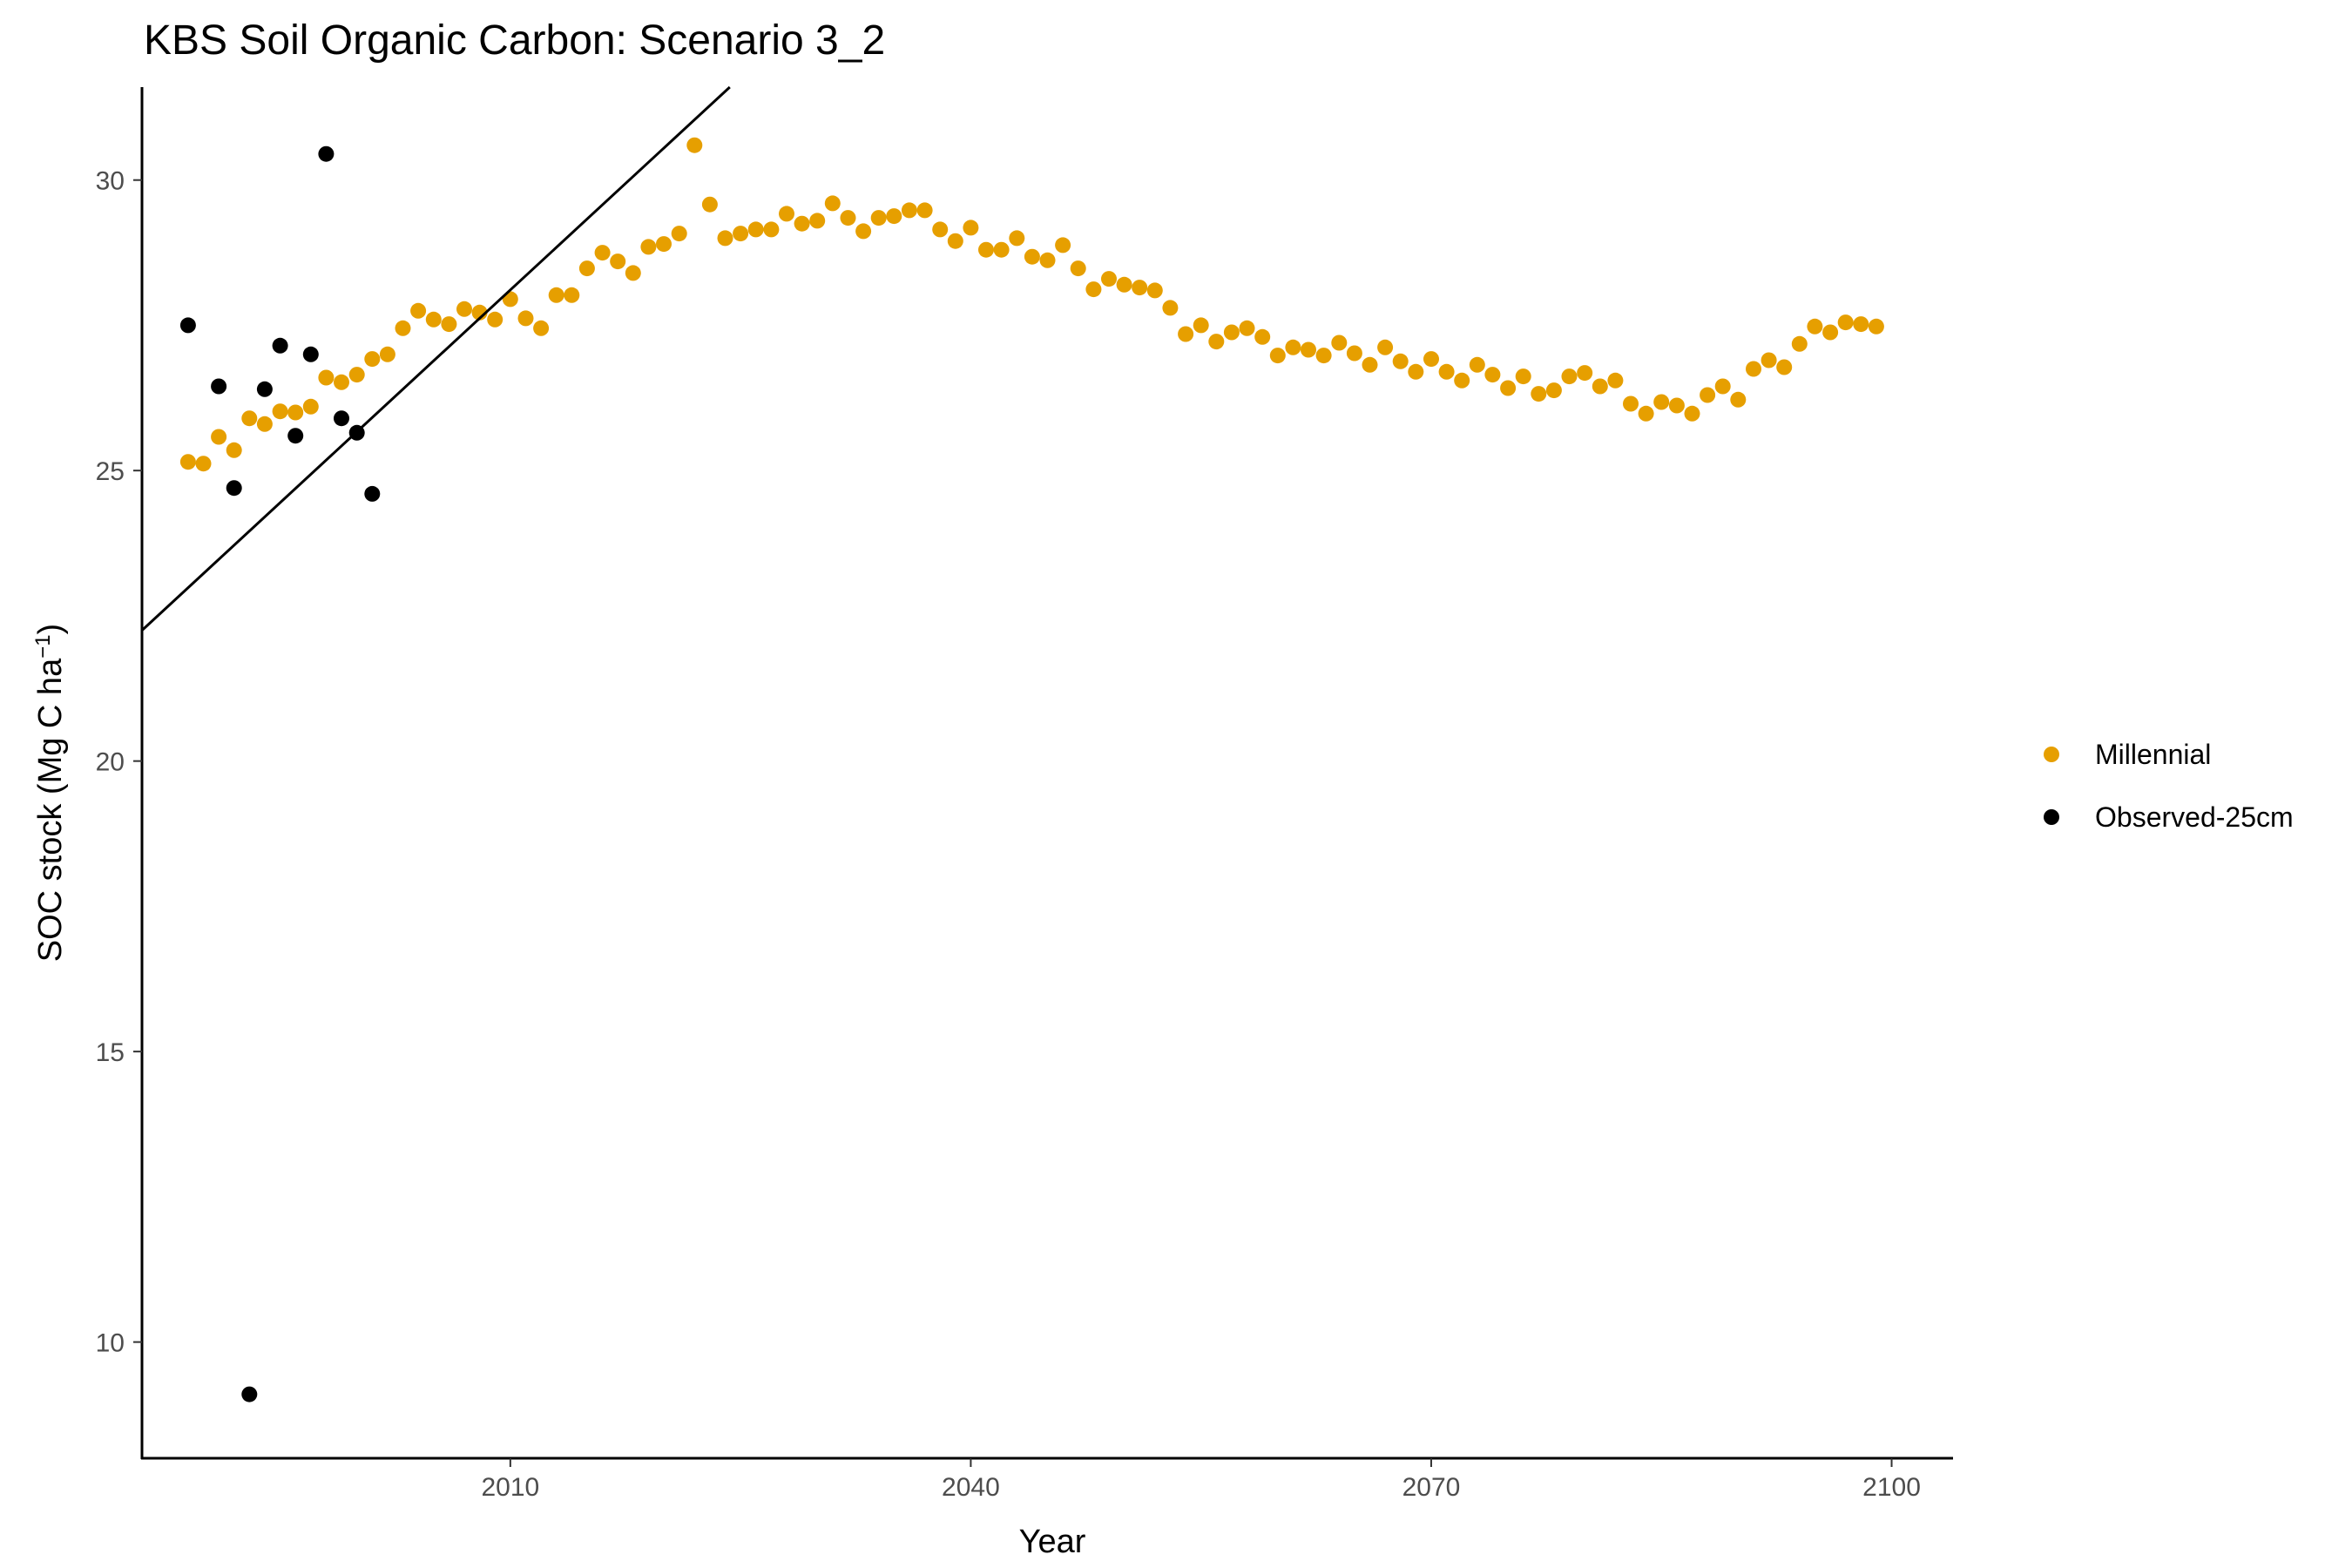 This screenshot has width=2352, height=1568. Describe the element at coordinates (1053, 1542) in the screenshot. I see `x-axis-title: Year` at that location.